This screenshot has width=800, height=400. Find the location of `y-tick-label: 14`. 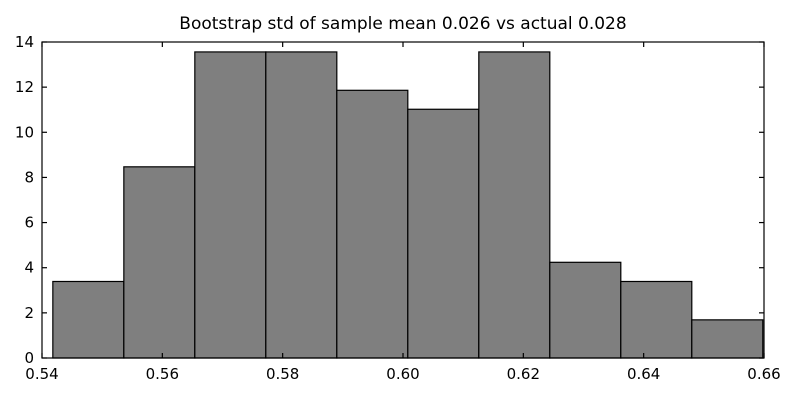

y-tick-label: 14 is located at coordinates (24, 42).